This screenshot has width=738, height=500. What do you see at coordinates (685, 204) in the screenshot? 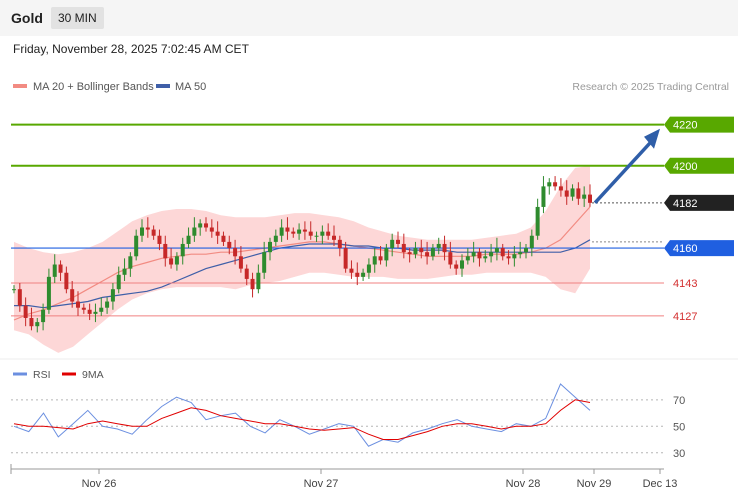
I see `level-label-4182: 4182` at bounding box center [685, 204].